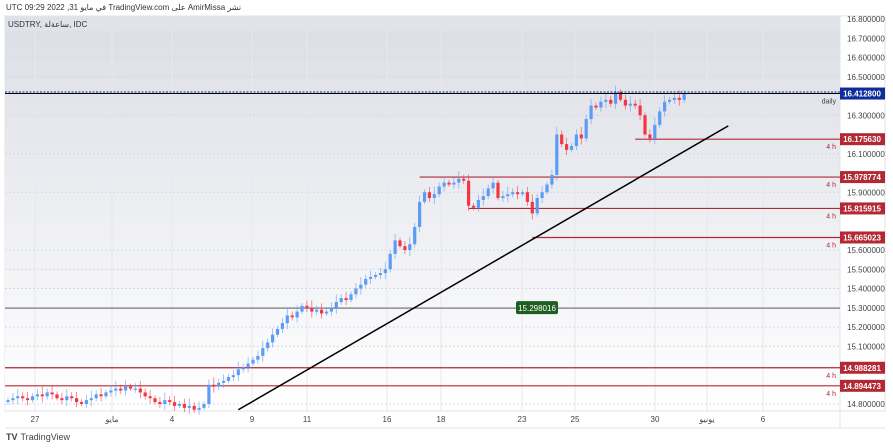 This screenshot has height=448, width=893. What do you see at coordinates (441, 419) in the screenshot?
I see `x-tick-label: 18` at bounding box center [441, 419].